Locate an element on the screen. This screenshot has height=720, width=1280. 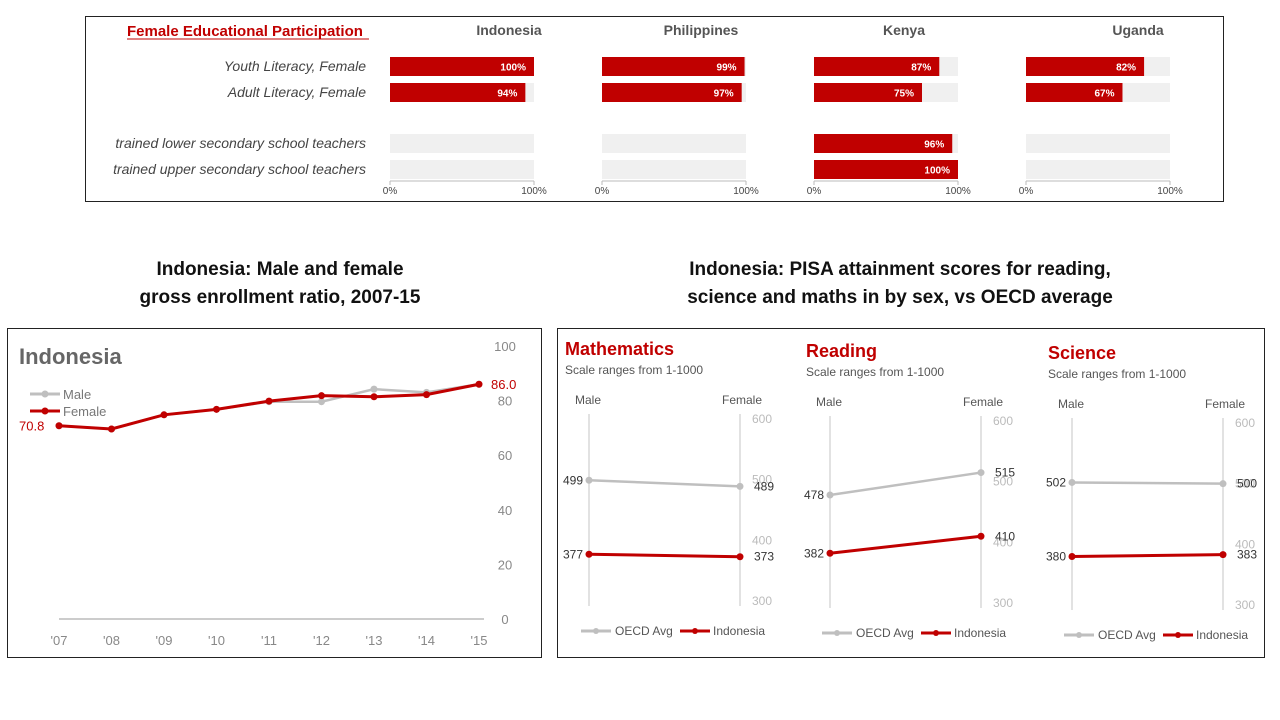
bar-label: 87% is located at coordinates (921, 68).